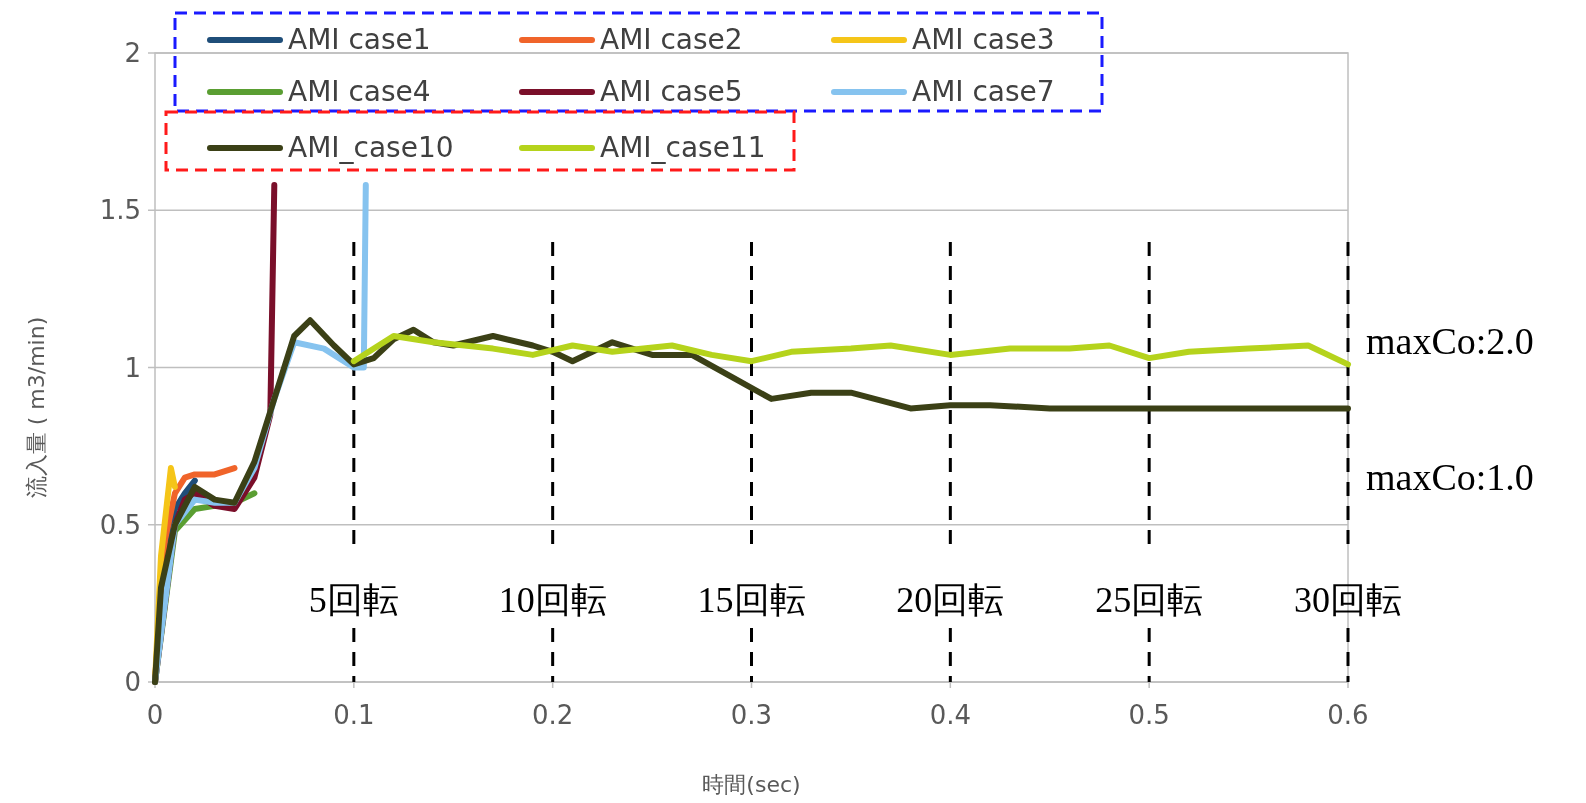  What do you see at coordinates (359, 39) in the screenshot?
I see `legend-label: AMI case1` at bounding box center [359, 39].